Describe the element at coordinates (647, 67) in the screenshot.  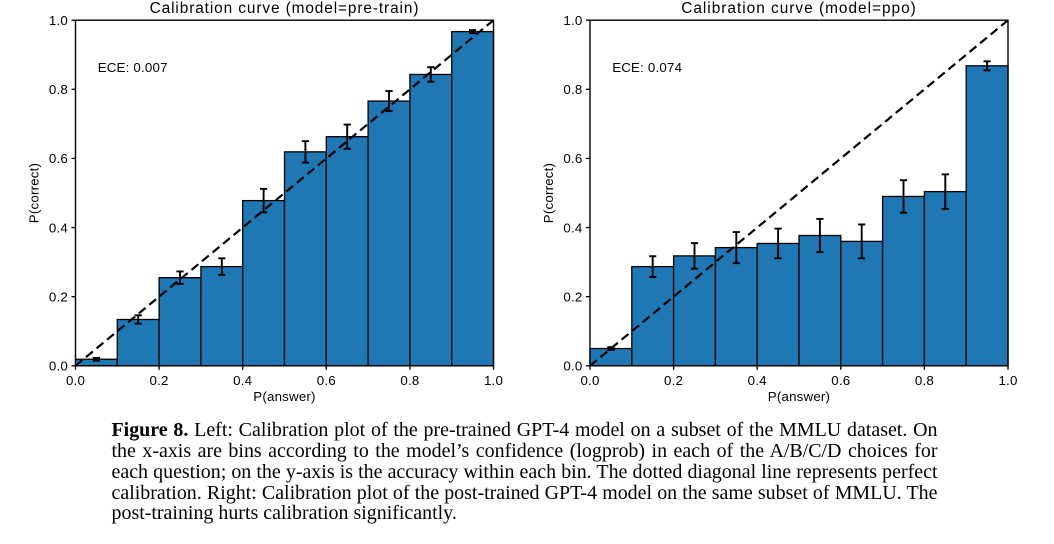
I see `svg-text: ECE: 0.074` at that location.